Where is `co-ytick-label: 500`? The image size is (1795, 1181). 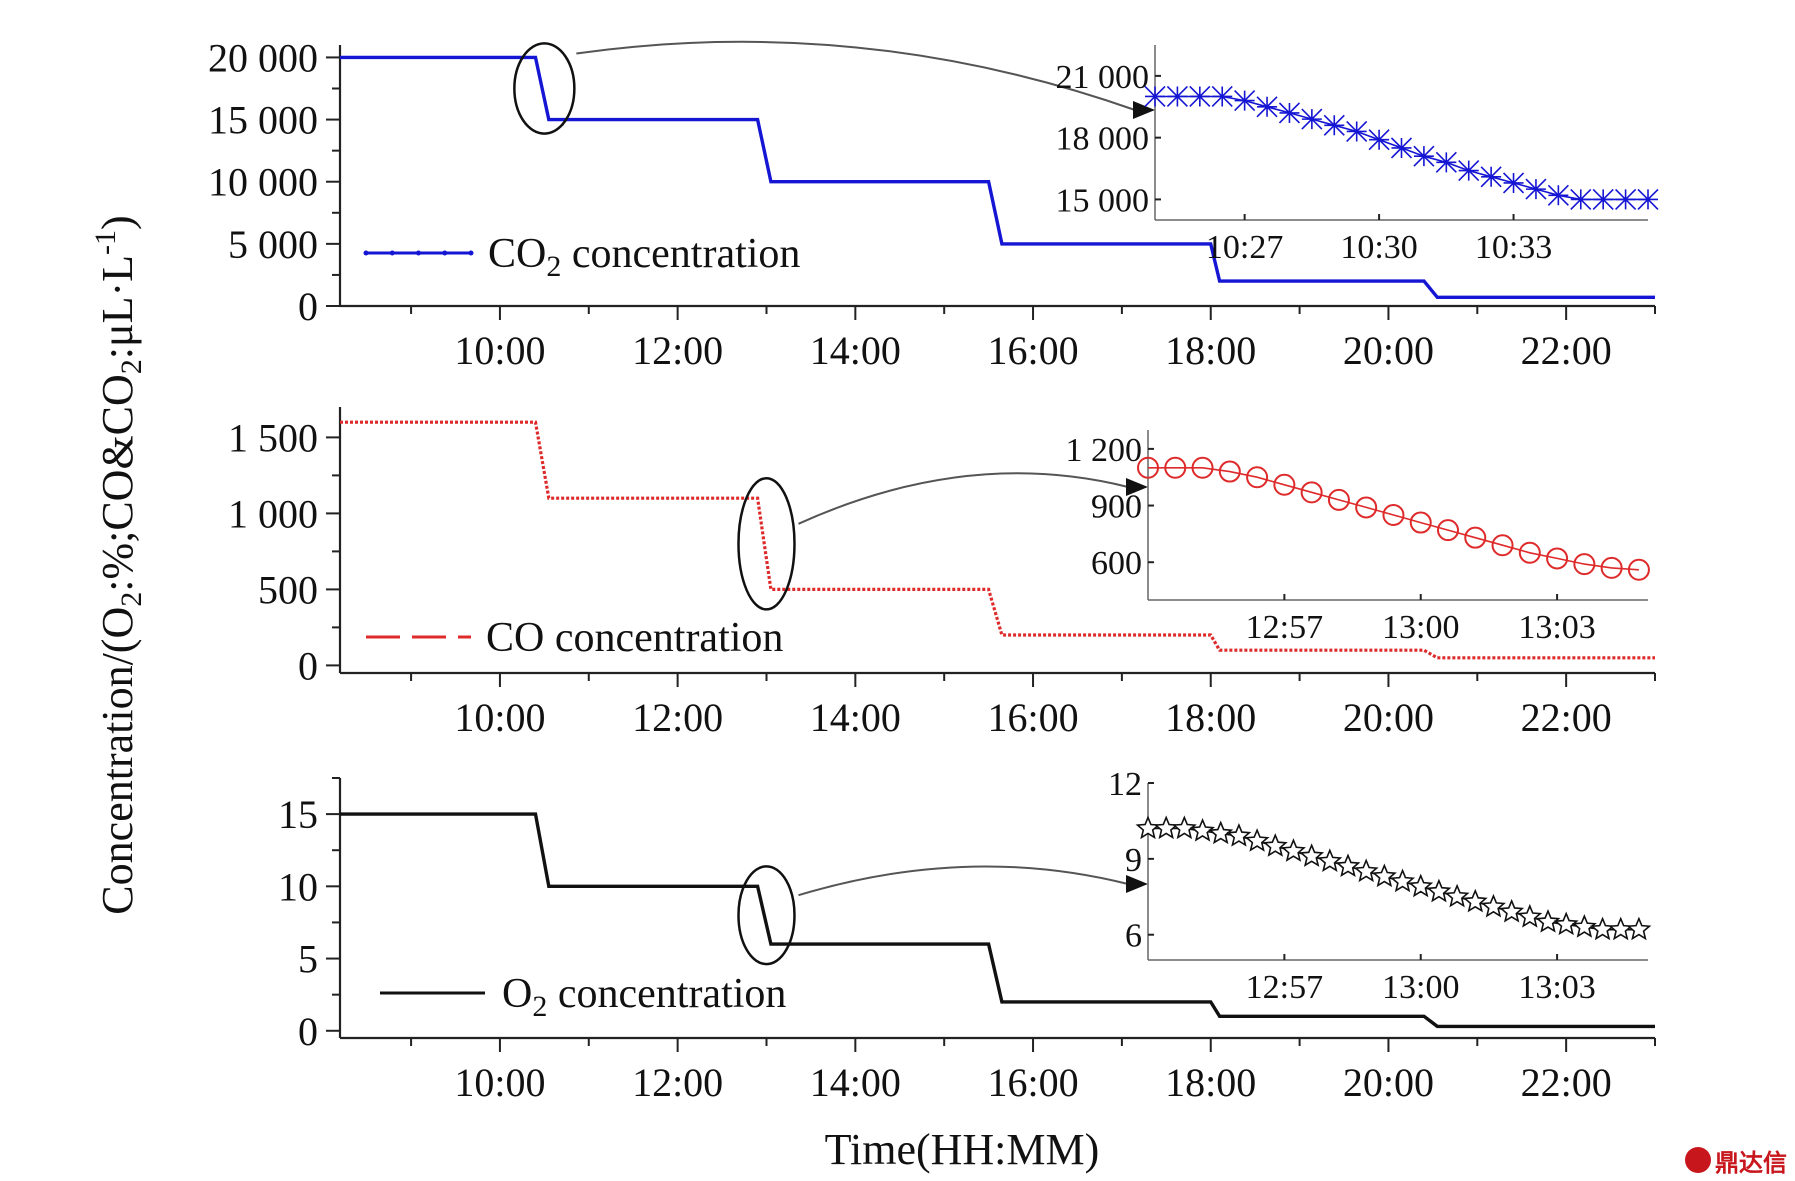
co-ytick-label: 500 is located at coordinates (288, 589).